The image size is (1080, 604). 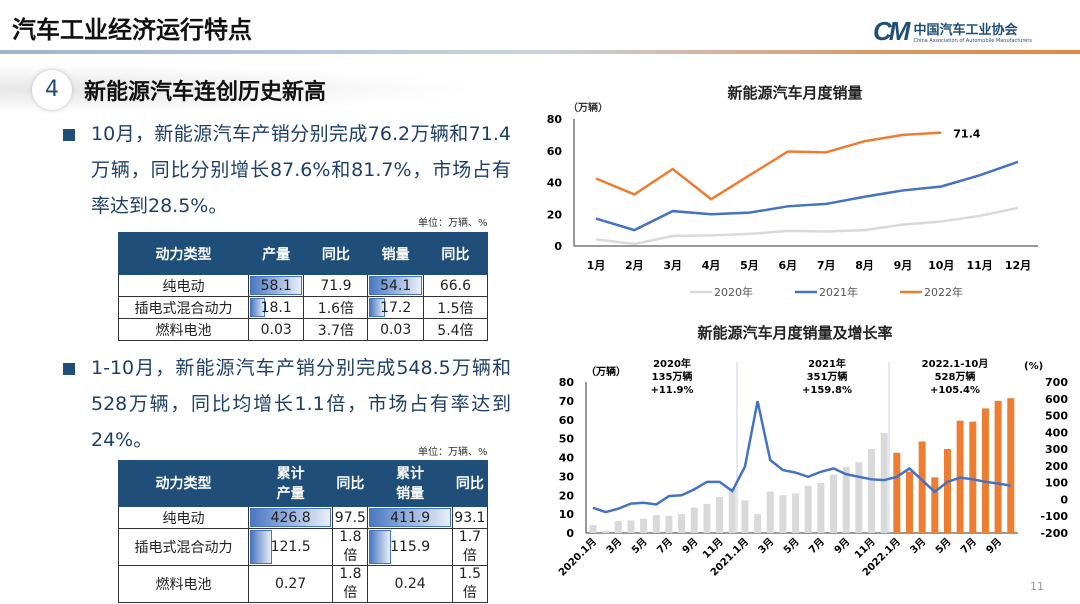 What do you see at coordinates (410, 483) in the screenshot?
I see `table-header: 累计销量` at bounding box center [410, 483].